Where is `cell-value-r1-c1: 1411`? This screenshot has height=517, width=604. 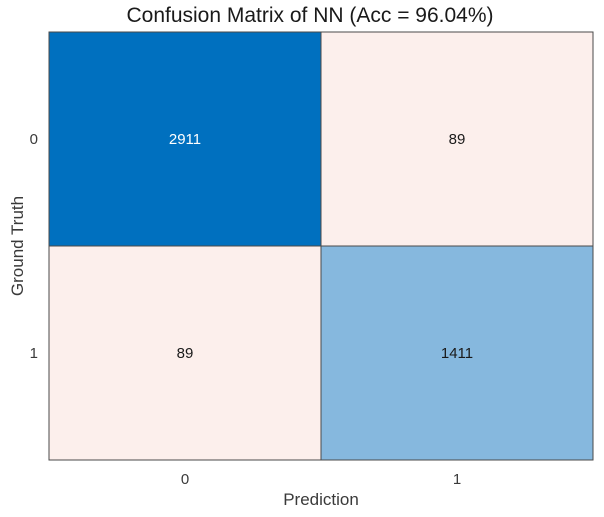
cell-value-r1-c1: 1411 is located at coordinates (457, 353).